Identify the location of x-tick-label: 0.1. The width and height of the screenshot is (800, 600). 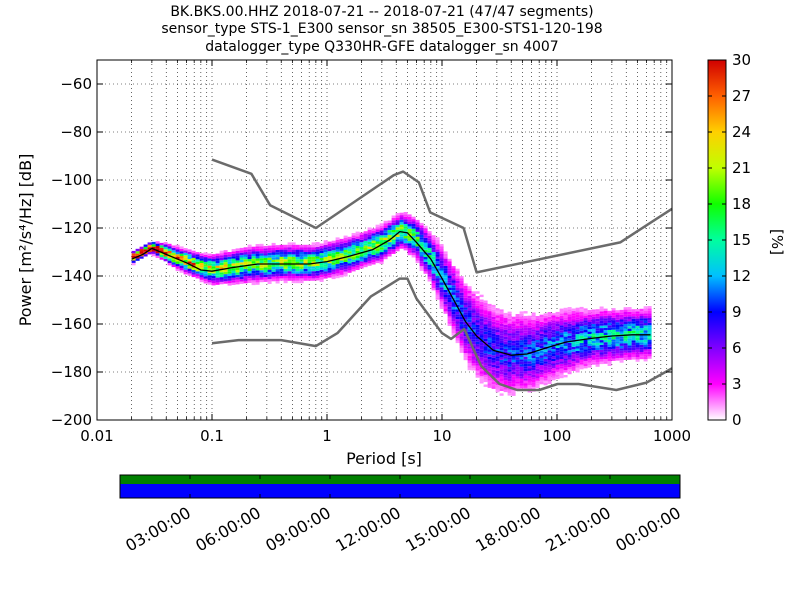
(212, 436).